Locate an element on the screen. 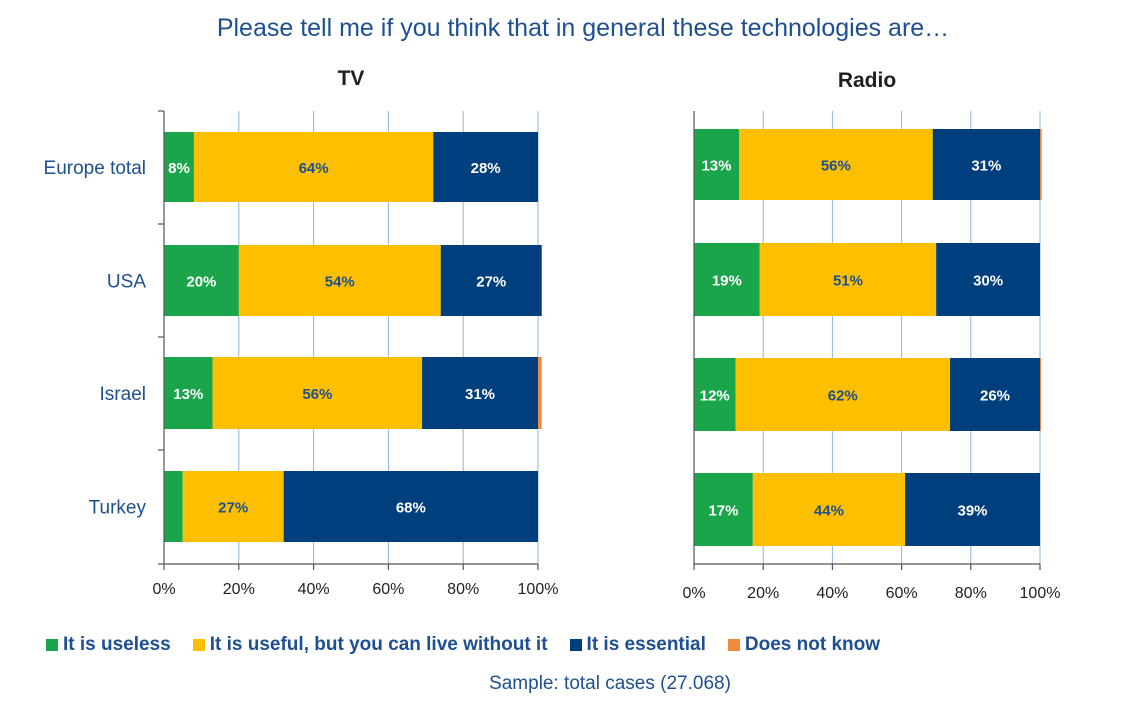  legend-item-essential: It is essential is located at coordinates (637, 645).